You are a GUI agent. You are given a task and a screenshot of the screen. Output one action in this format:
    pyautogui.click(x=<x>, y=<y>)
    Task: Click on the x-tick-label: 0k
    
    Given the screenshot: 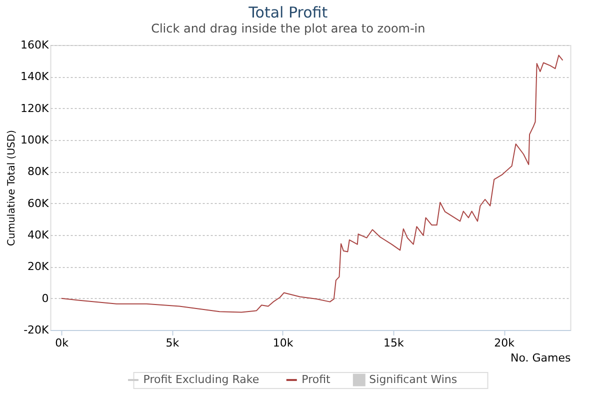 What is the action you would take?
    pyautogui.click(x=62, y=343)
    